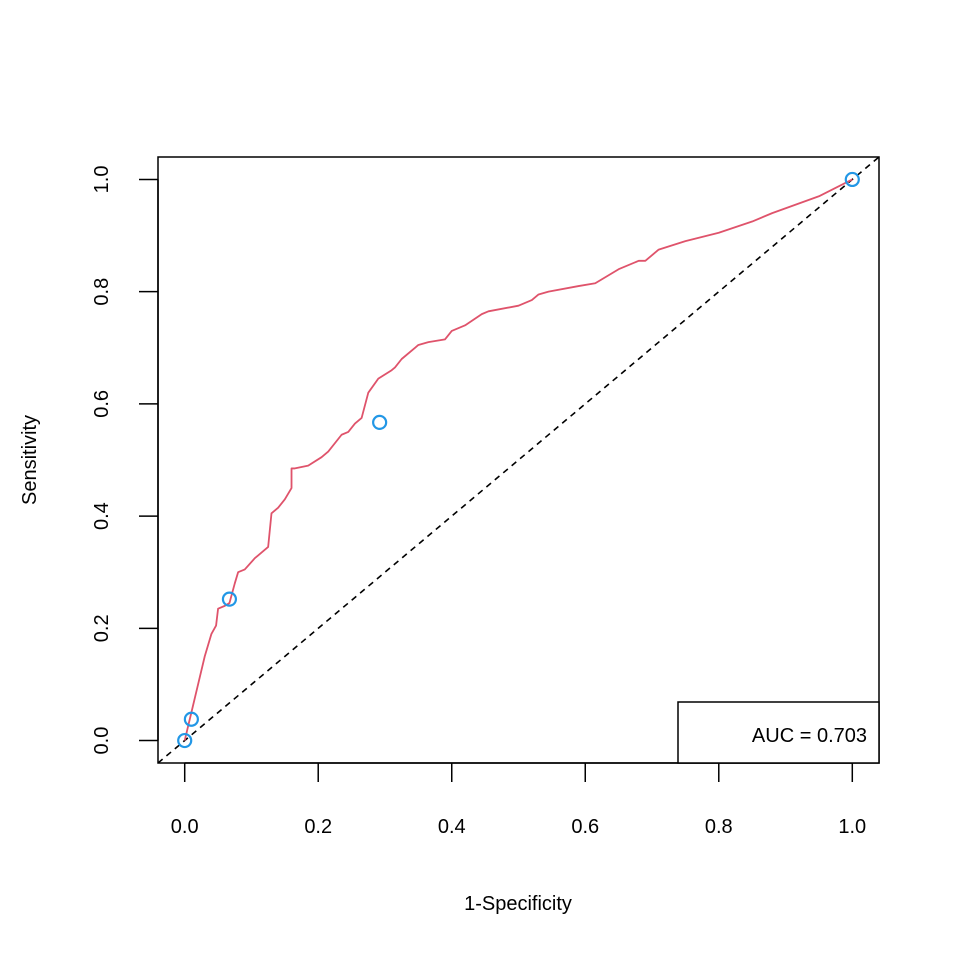  I want to click on y-tick-label: 0.8, so click(102, 292).